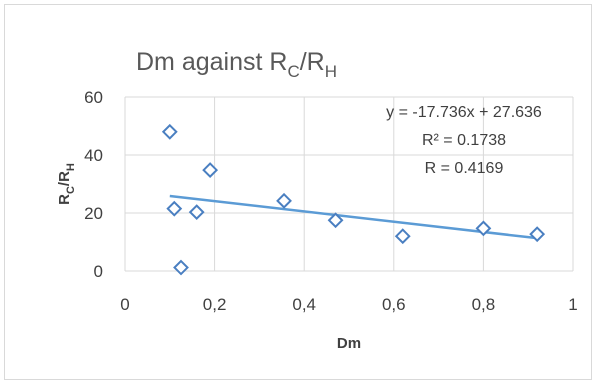  Describe the element at coordinates (98, 271) in the screenshot. I see `y-tick-label: 0` at that location.